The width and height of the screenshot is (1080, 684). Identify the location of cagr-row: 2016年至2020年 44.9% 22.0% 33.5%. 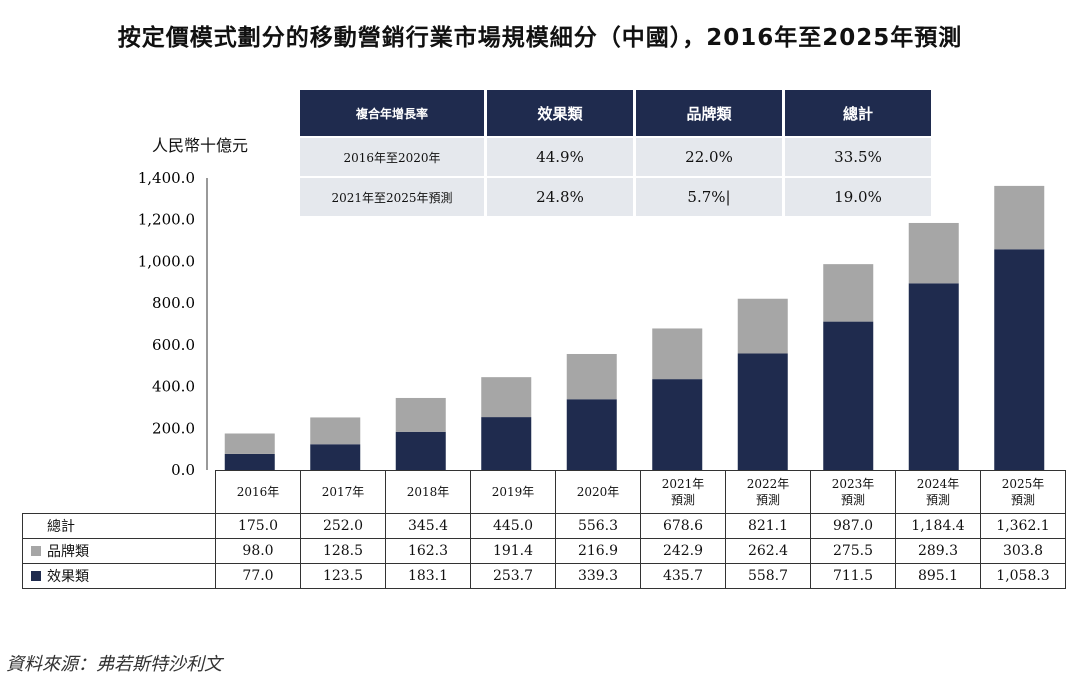
(615, 157).